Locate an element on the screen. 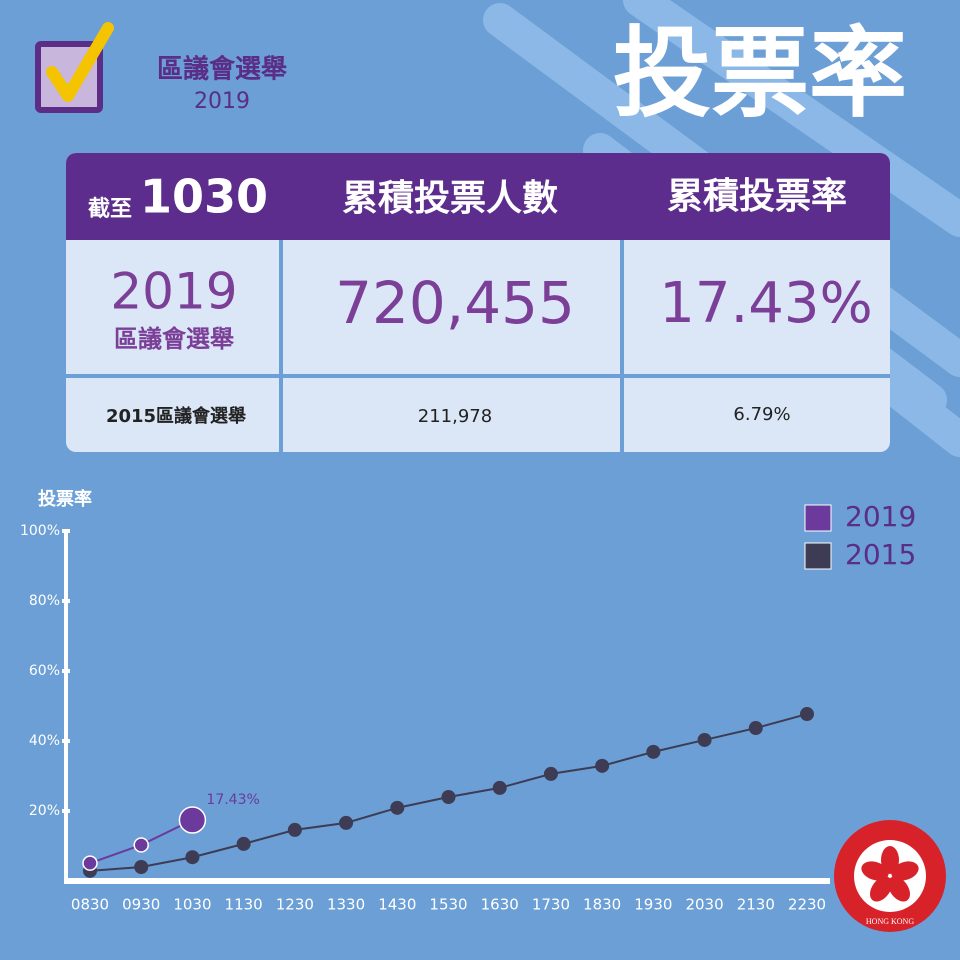  x-tick-label: 0930 is located at coordinates (141, 905).